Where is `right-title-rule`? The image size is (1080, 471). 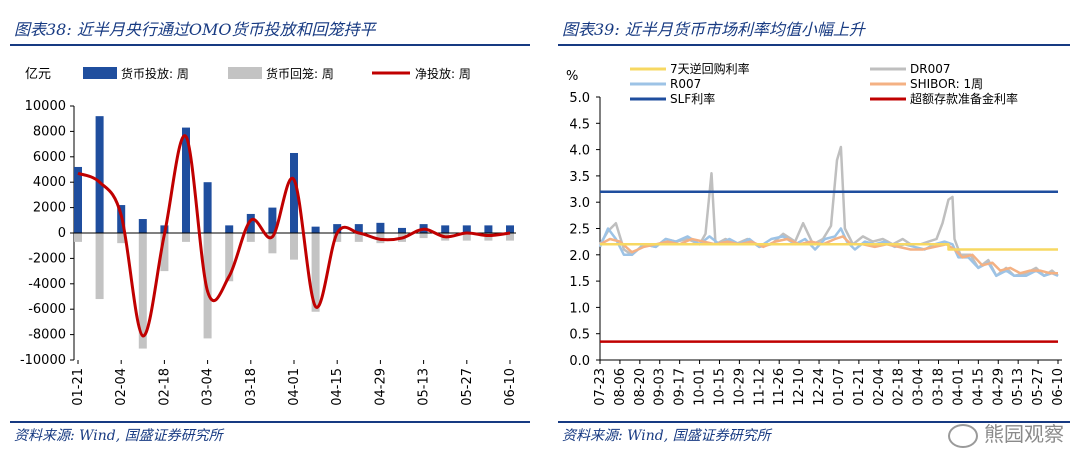
right-title-rule is located at coordinates (814, 45).